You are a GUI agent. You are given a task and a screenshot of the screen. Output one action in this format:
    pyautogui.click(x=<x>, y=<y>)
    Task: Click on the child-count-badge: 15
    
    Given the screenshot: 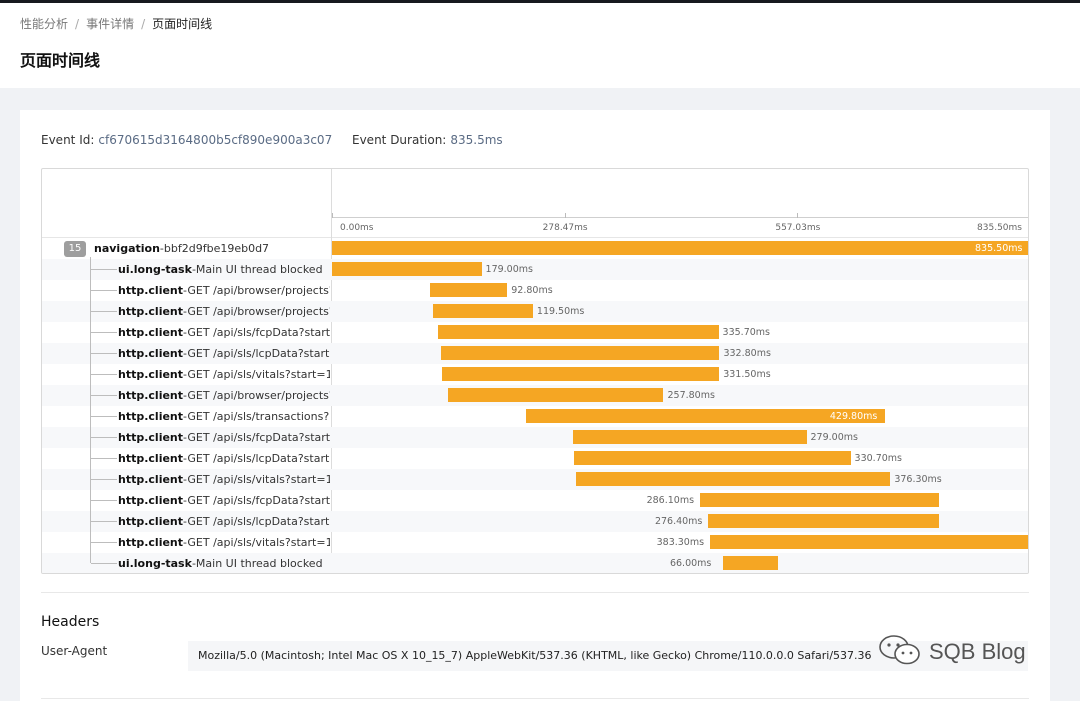 What is the action you would take?
    pyautogui.click(x=75, y=249)
    